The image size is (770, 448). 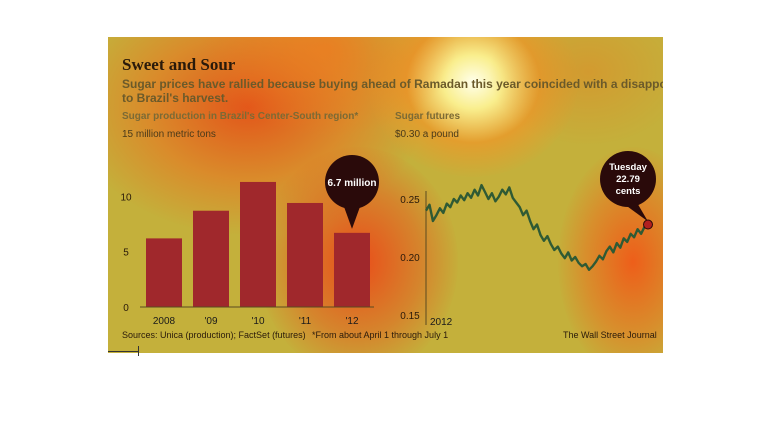 What do you see at coordinates (175, 98) in the screenshot?
I see `subtitle-line-2: to Brazil's harvest.` at bounding box center [175, 98].